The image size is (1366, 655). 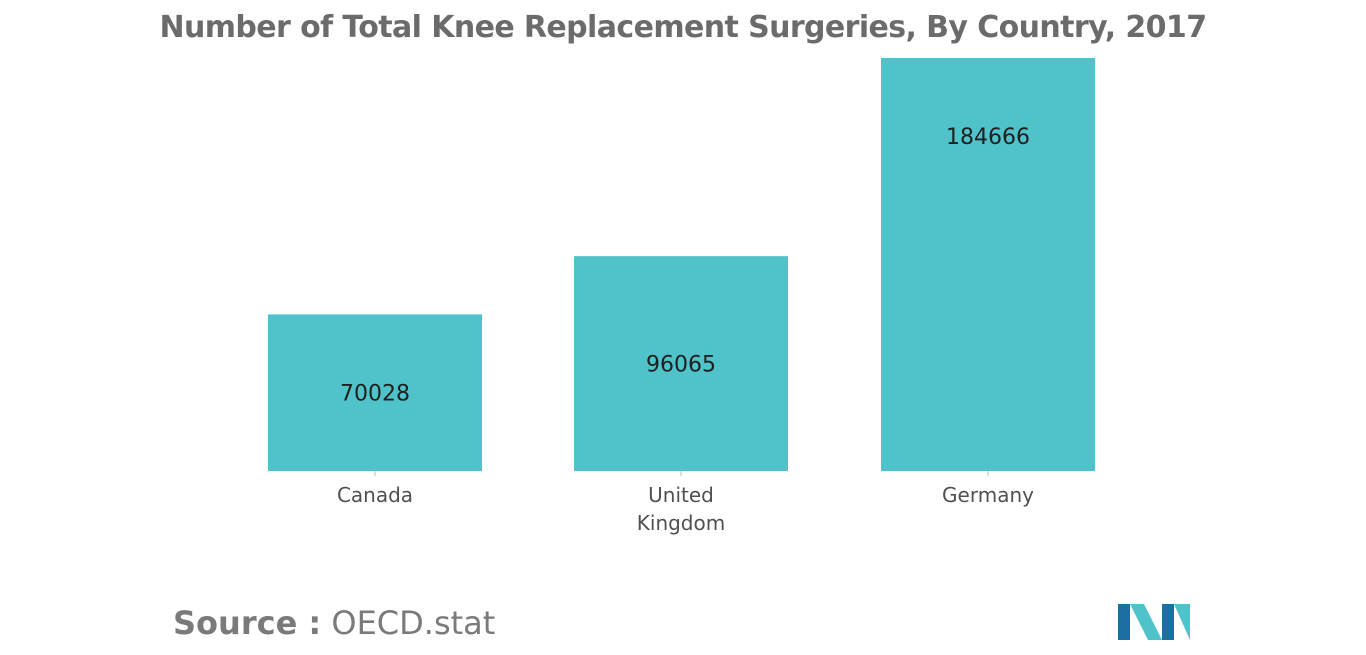 I want to click on x-axis-tick-labels: Canada United Kingdom Germany, so click(x=685, y=509).